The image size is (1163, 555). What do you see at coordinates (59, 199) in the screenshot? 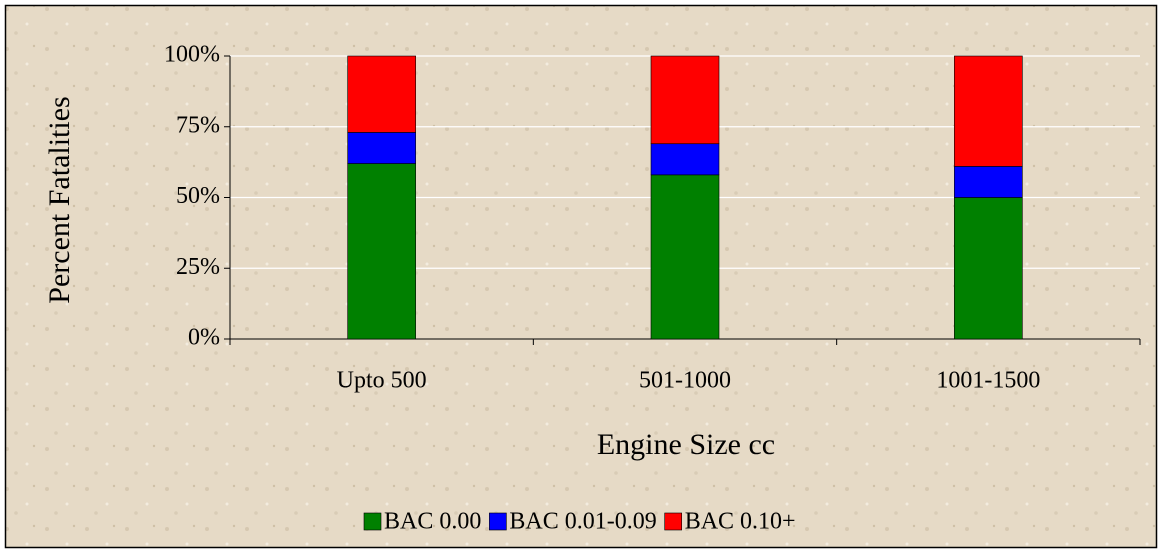
I see `y-axis-title: Percent Fatalities` at bounding box center [59, 199].